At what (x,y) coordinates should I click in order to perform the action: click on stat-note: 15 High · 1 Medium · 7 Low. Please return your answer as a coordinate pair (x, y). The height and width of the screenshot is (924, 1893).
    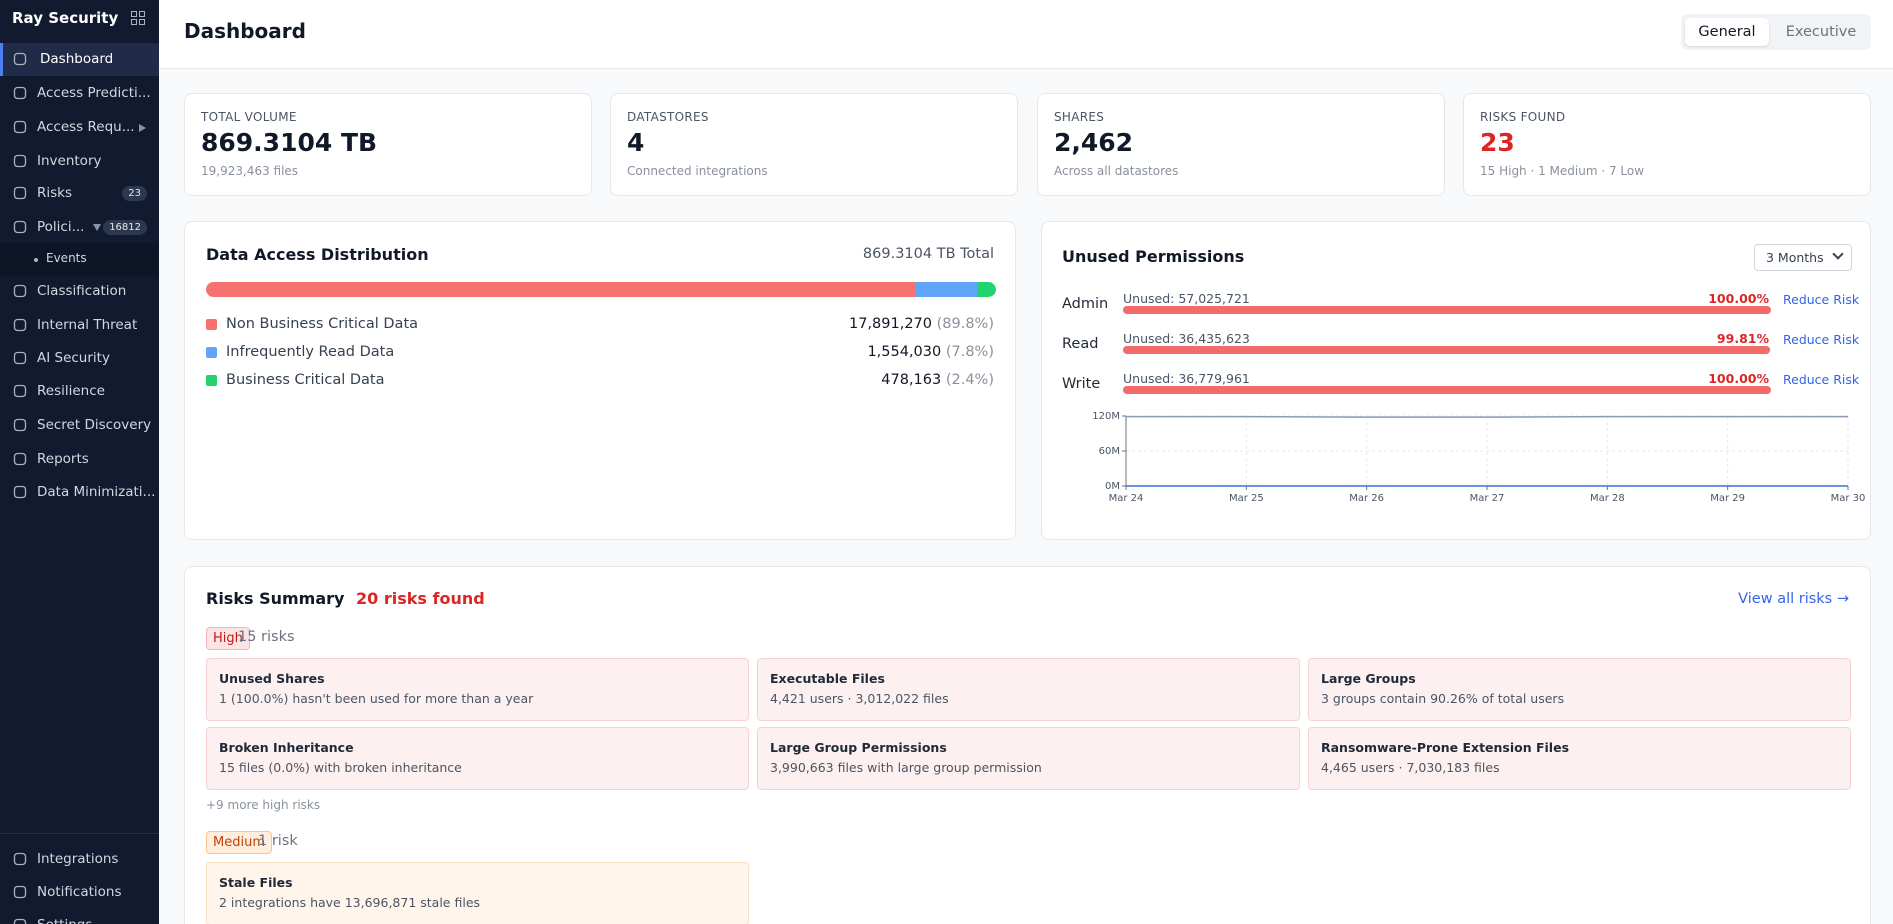
    Looking at the image, I should click on (1562, 171).